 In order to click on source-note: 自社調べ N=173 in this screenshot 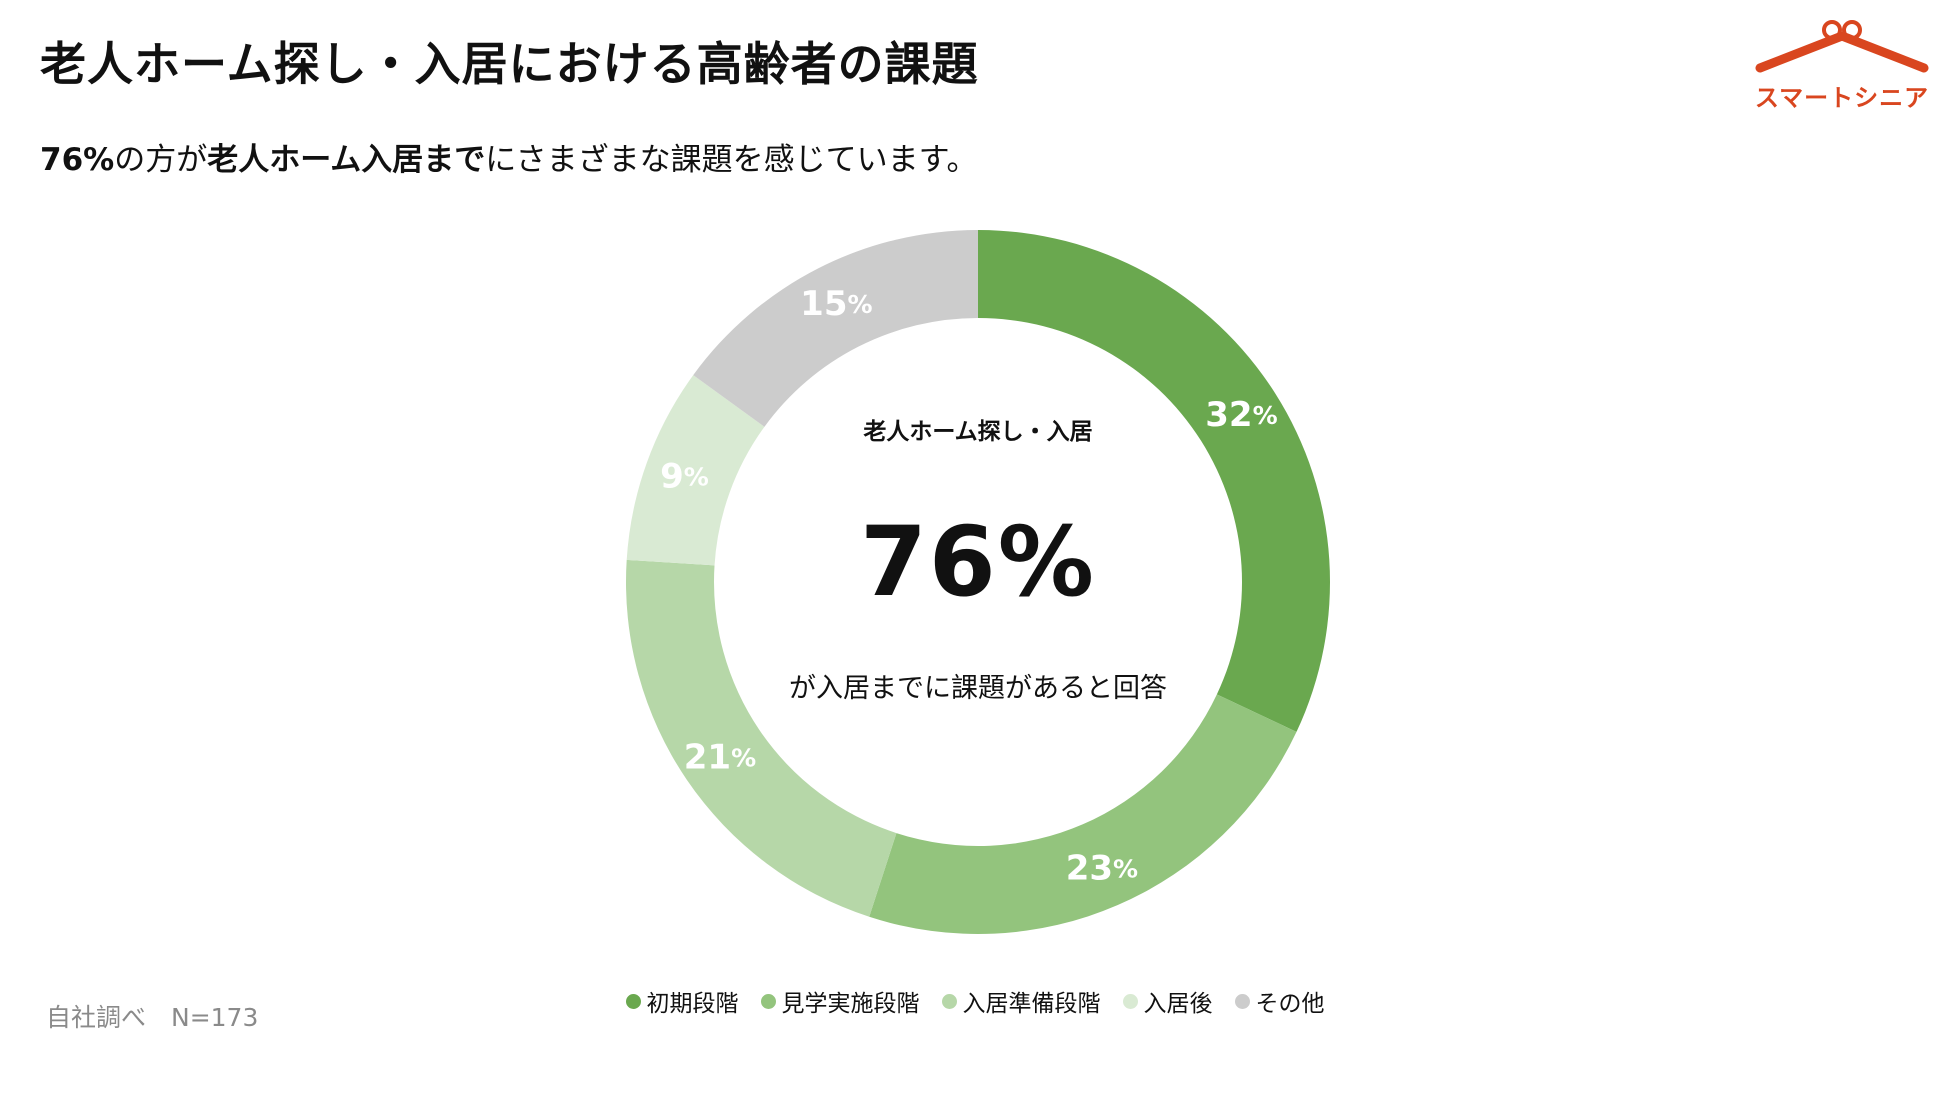, I will do `click(152, 1017)`.